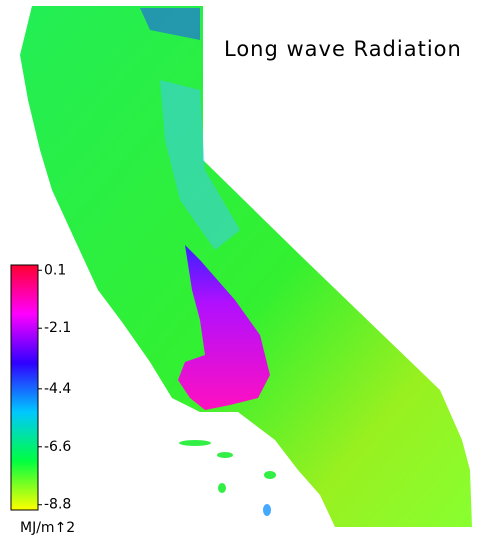 This screenshot has height=550, width=500. Describe the element at coordinates (57, 447) in the screenshot. I see `colorbar-tick-label: -6.6` at that location.